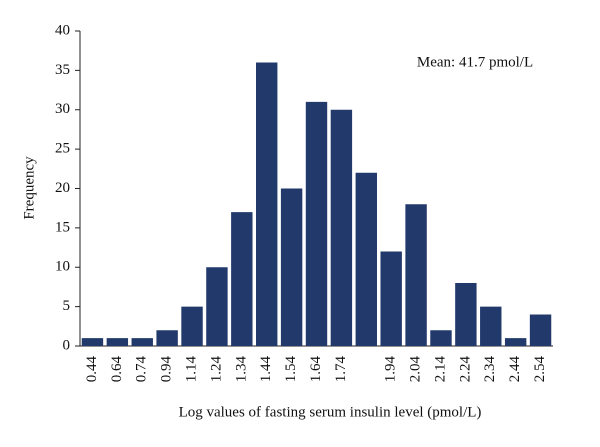 This screenshot has height=447, width=600. Describe the element at coordinates (391, 369) in the screenshot. I see `x-tick-label: 1.94` at that location.